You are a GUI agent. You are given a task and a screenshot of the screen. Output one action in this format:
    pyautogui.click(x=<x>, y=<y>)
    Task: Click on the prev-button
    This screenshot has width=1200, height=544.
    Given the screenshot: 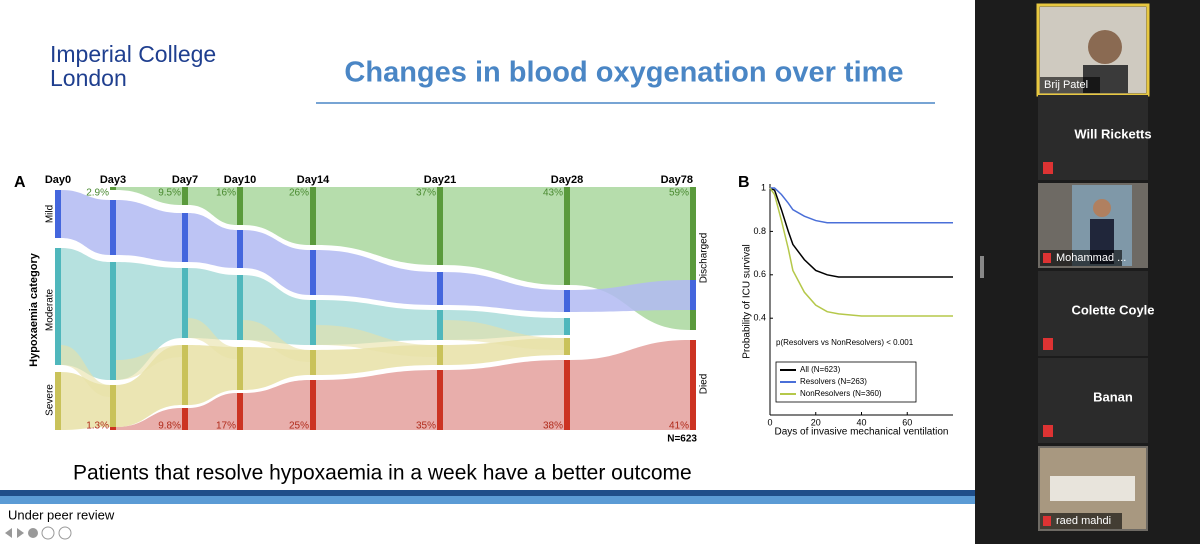 What is the action you would take?
    pyautogui.click(x=8, y=533)
    